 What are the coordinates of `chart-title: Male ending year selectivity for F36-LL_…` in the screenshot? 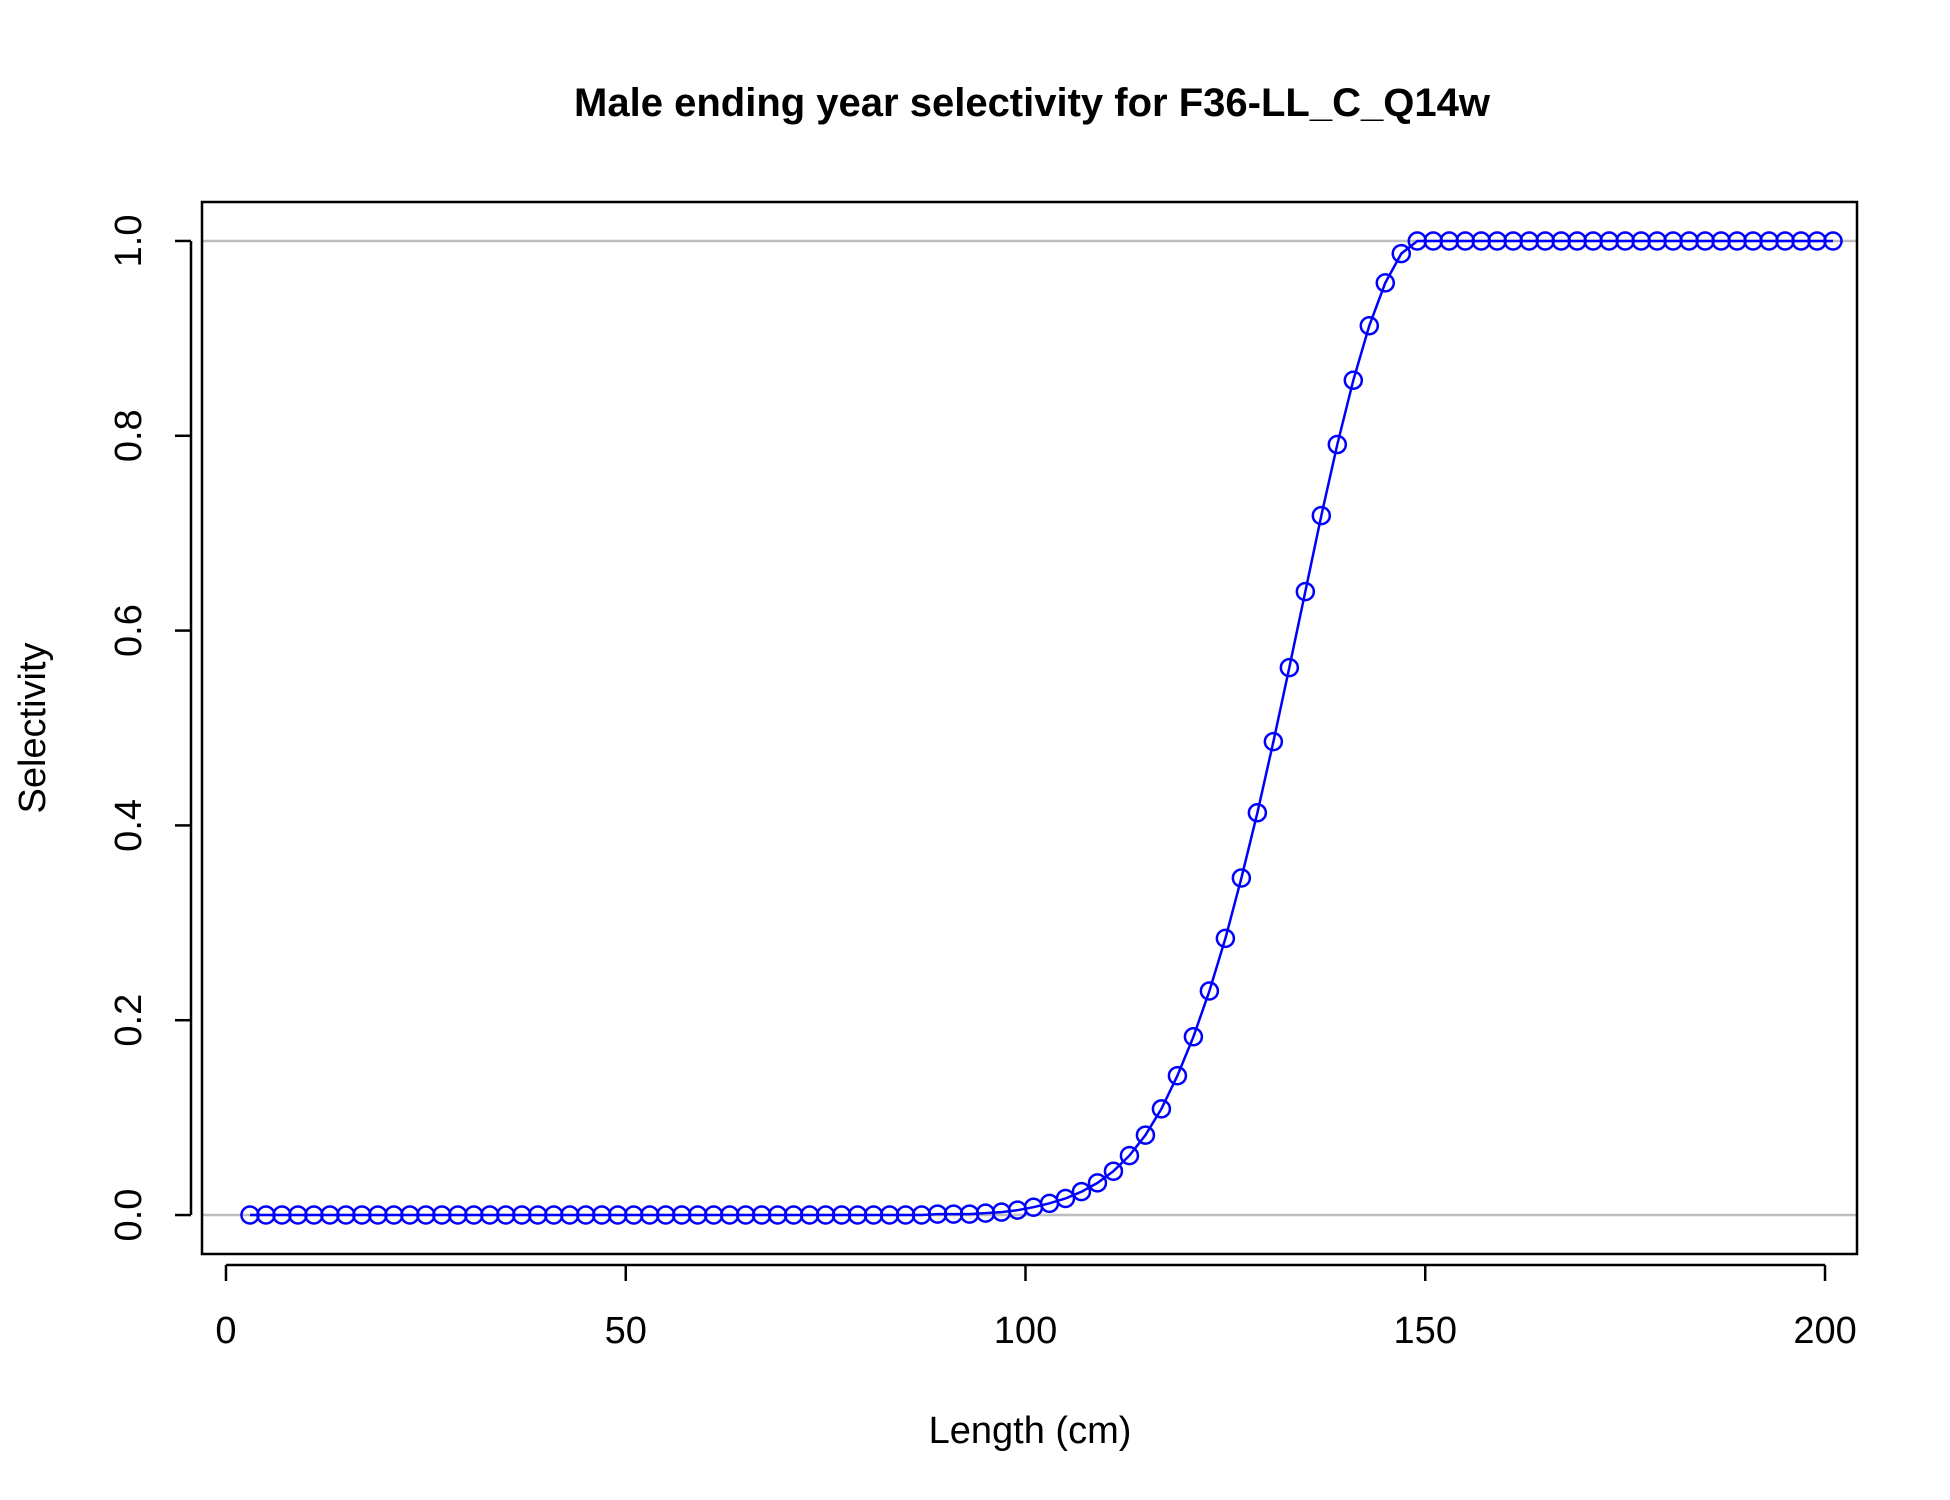 It's located at (1032, 103).